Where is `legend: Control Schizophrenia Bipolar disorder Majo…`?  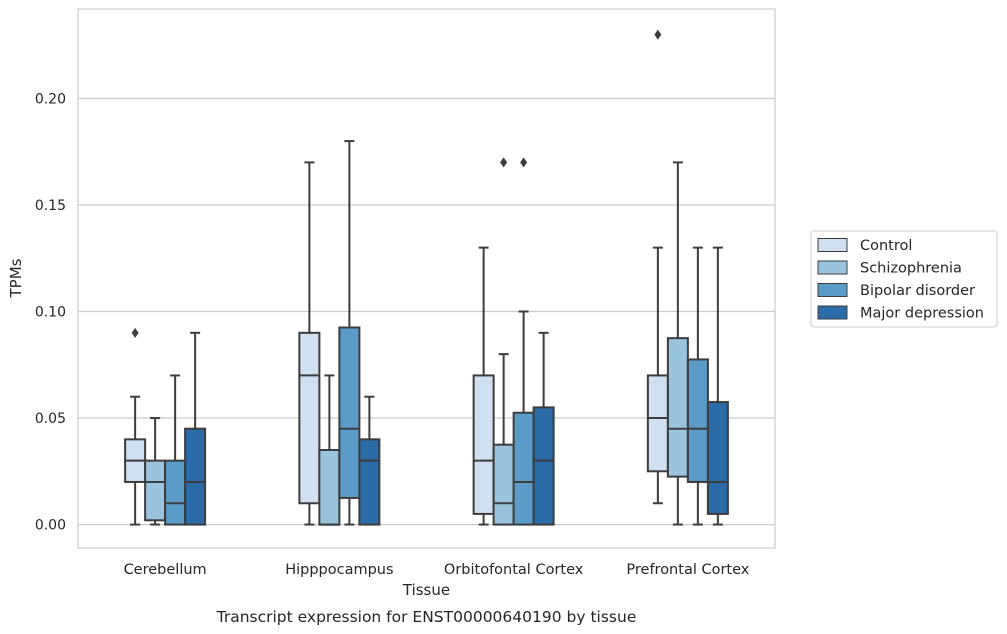
legend: Control Schizophrenia Bipolar disorder Majo… is located at coordinates (904, 279).